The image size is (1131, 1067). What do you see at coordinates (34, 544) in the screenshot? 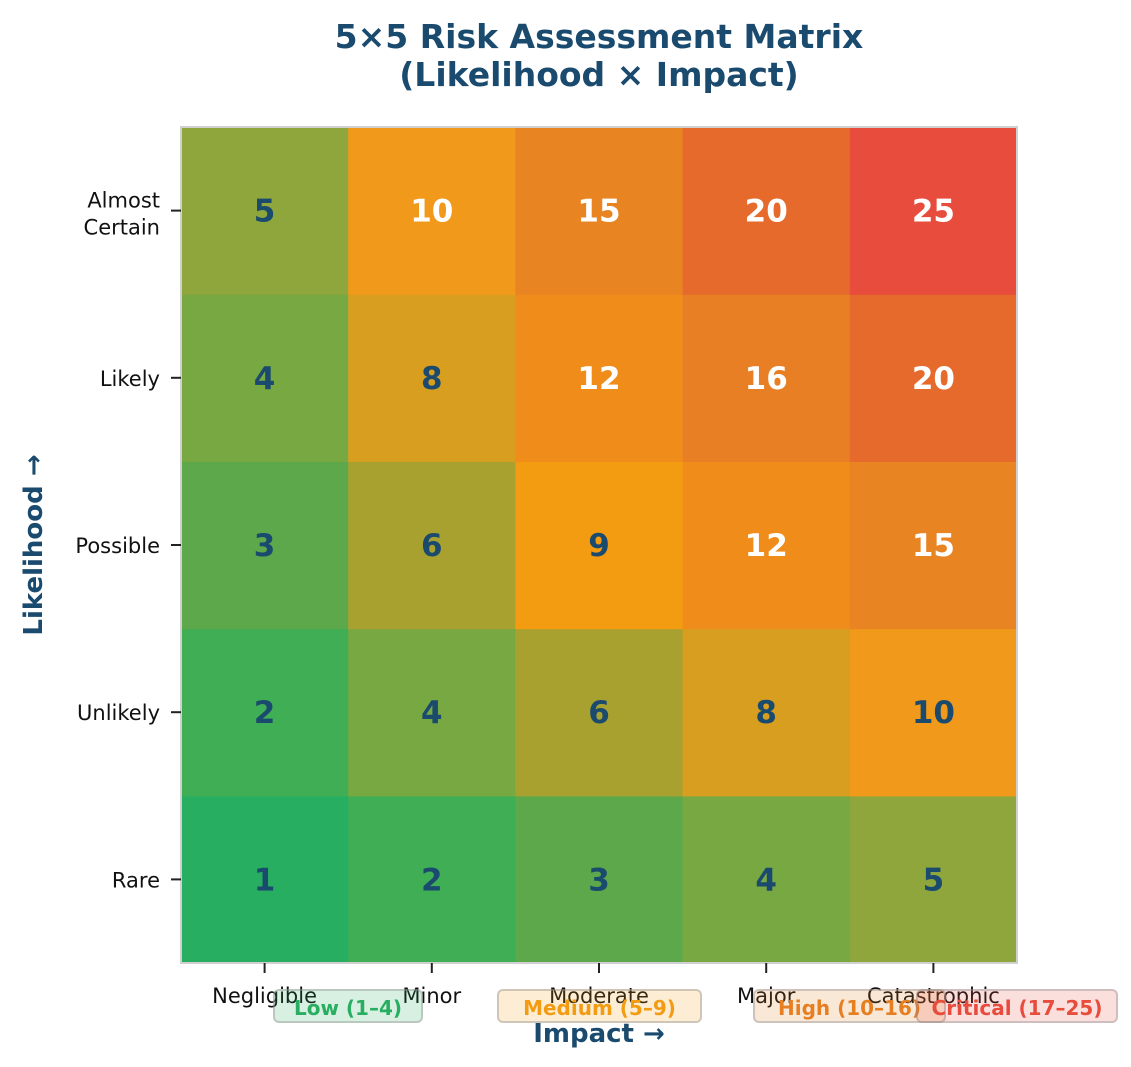
I see `y-axis-label: Likelihood →` at bounding box center [34, 544].